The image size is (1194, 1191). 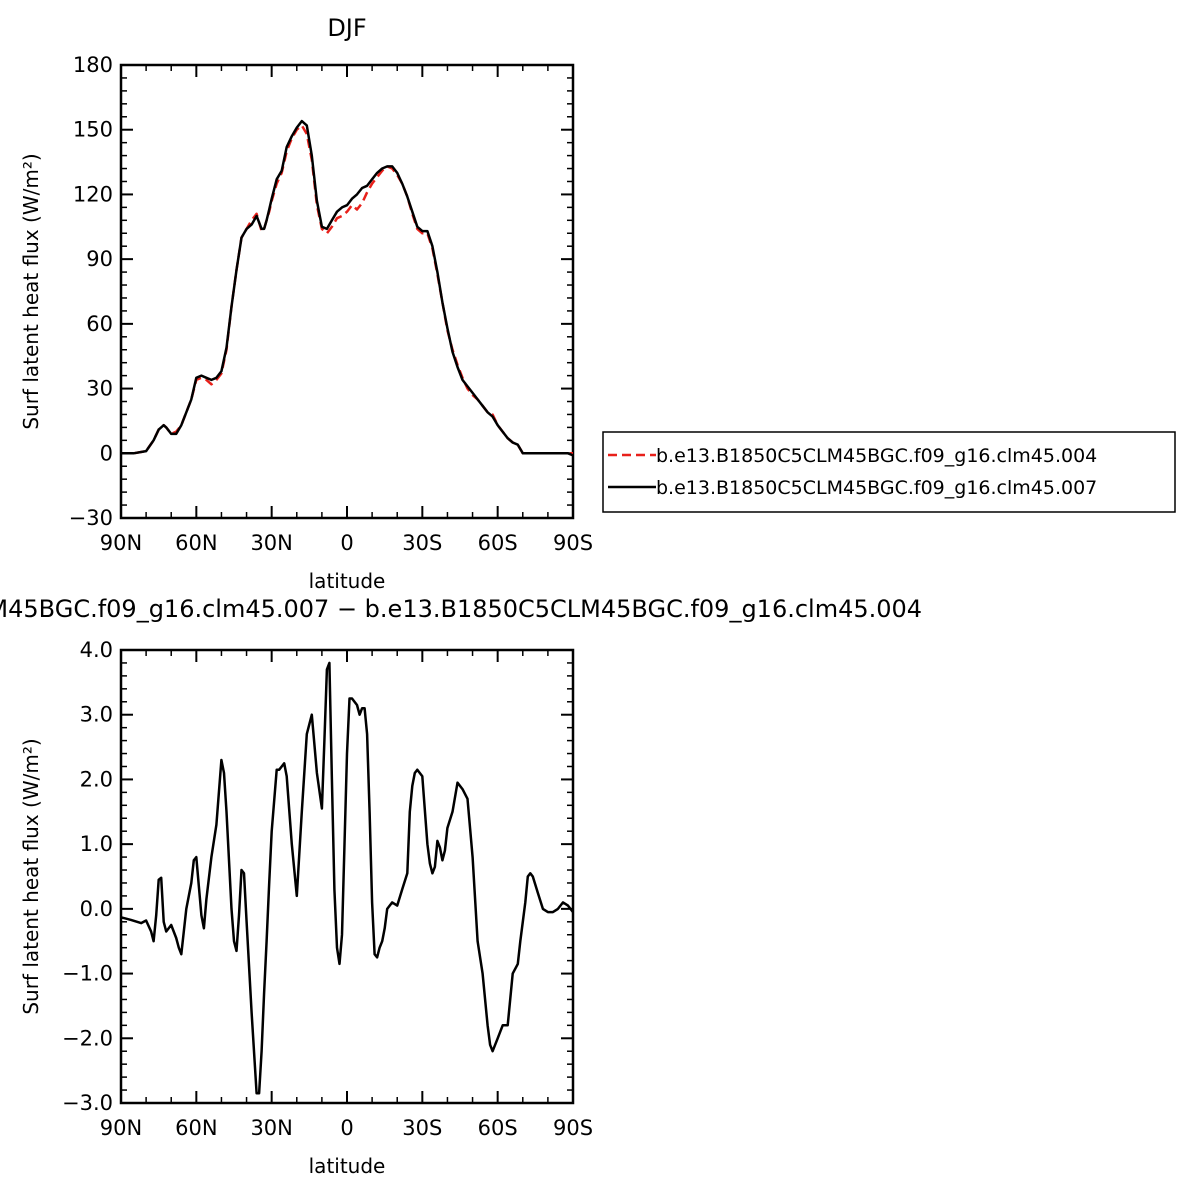 What do you see at coordinates (99, 259) in the screenshot?
I see `y-tick-label: 90` at bounding box center [99, 259].